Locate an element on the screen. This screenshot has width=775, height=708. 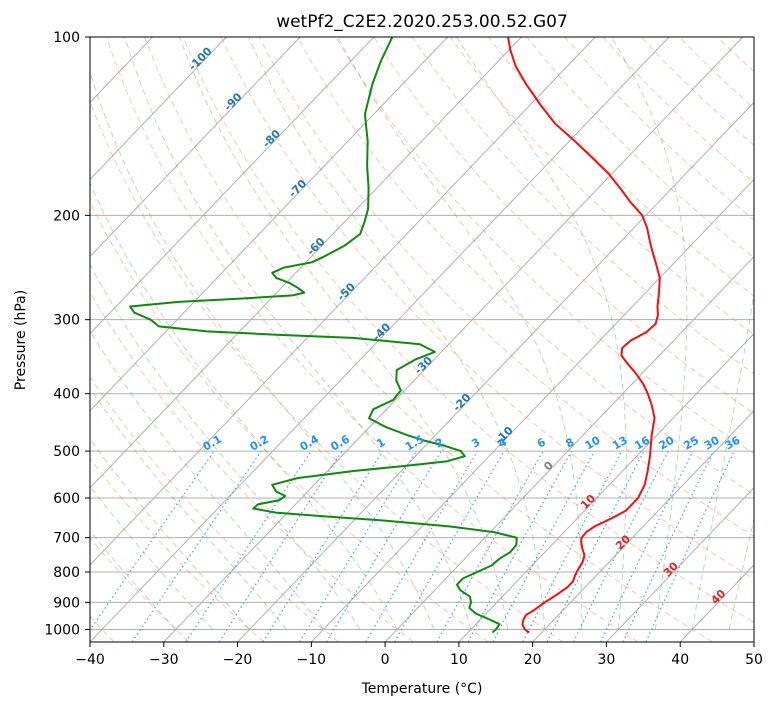
dry-adiabat-label: 30 is located at coordinates (671, 569).